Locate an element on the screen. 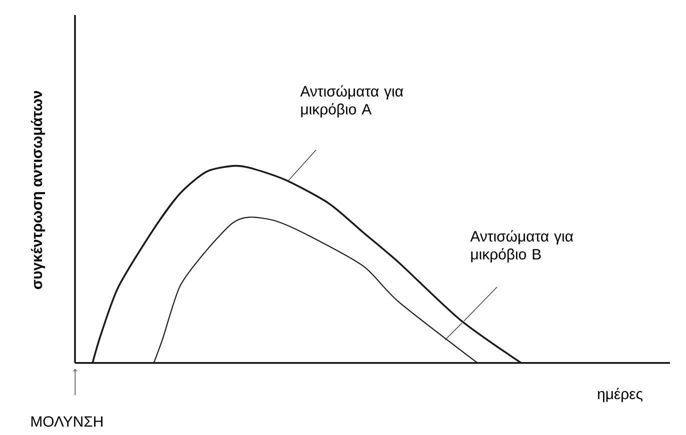  x-axis-title: ημέρες is located at coordinates (620, 395).